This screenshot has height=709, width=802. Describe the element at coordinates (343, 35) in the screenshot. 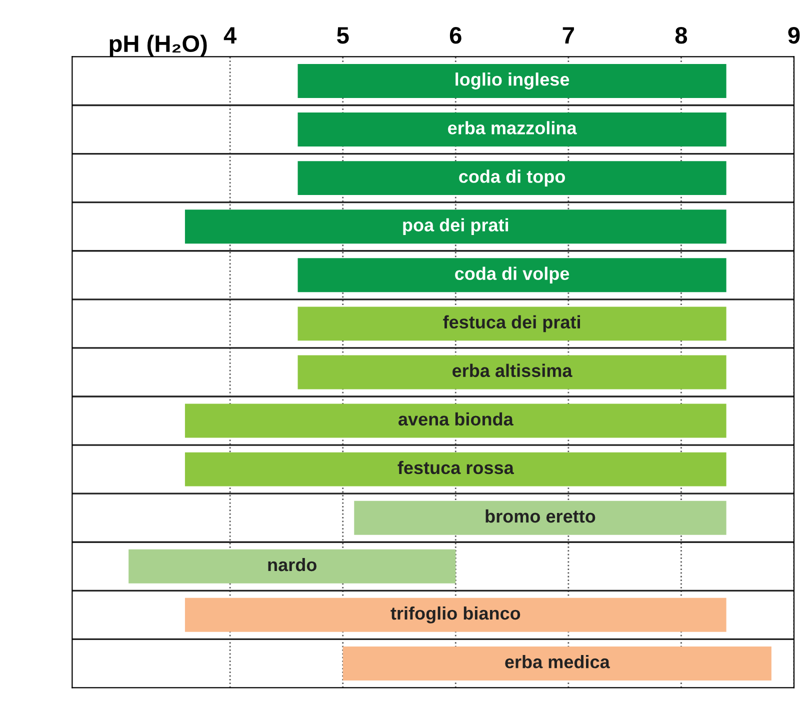

I see `x-tick-label: 5` at that location.